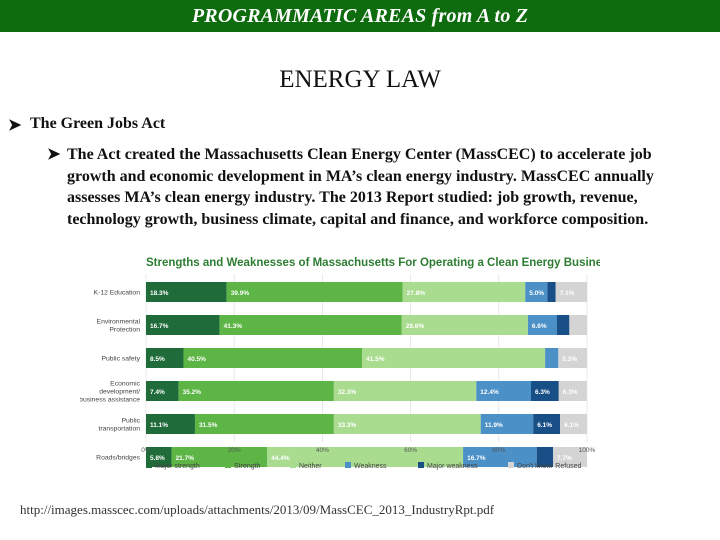 The width and height of the screenshot is (720, 540). Describe the element at coordinates (157, 359) in the screenshot. I see `data-label: 8.5%` at that location.